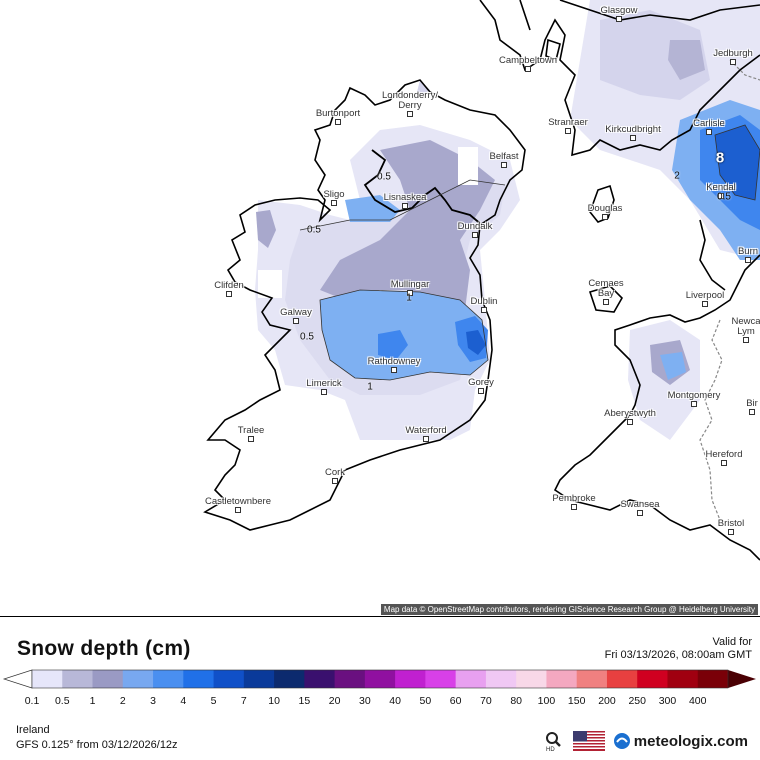 The width and height of the screenshot is (760, 760). I want to click on region-label: Ireland, so click(33, 730).